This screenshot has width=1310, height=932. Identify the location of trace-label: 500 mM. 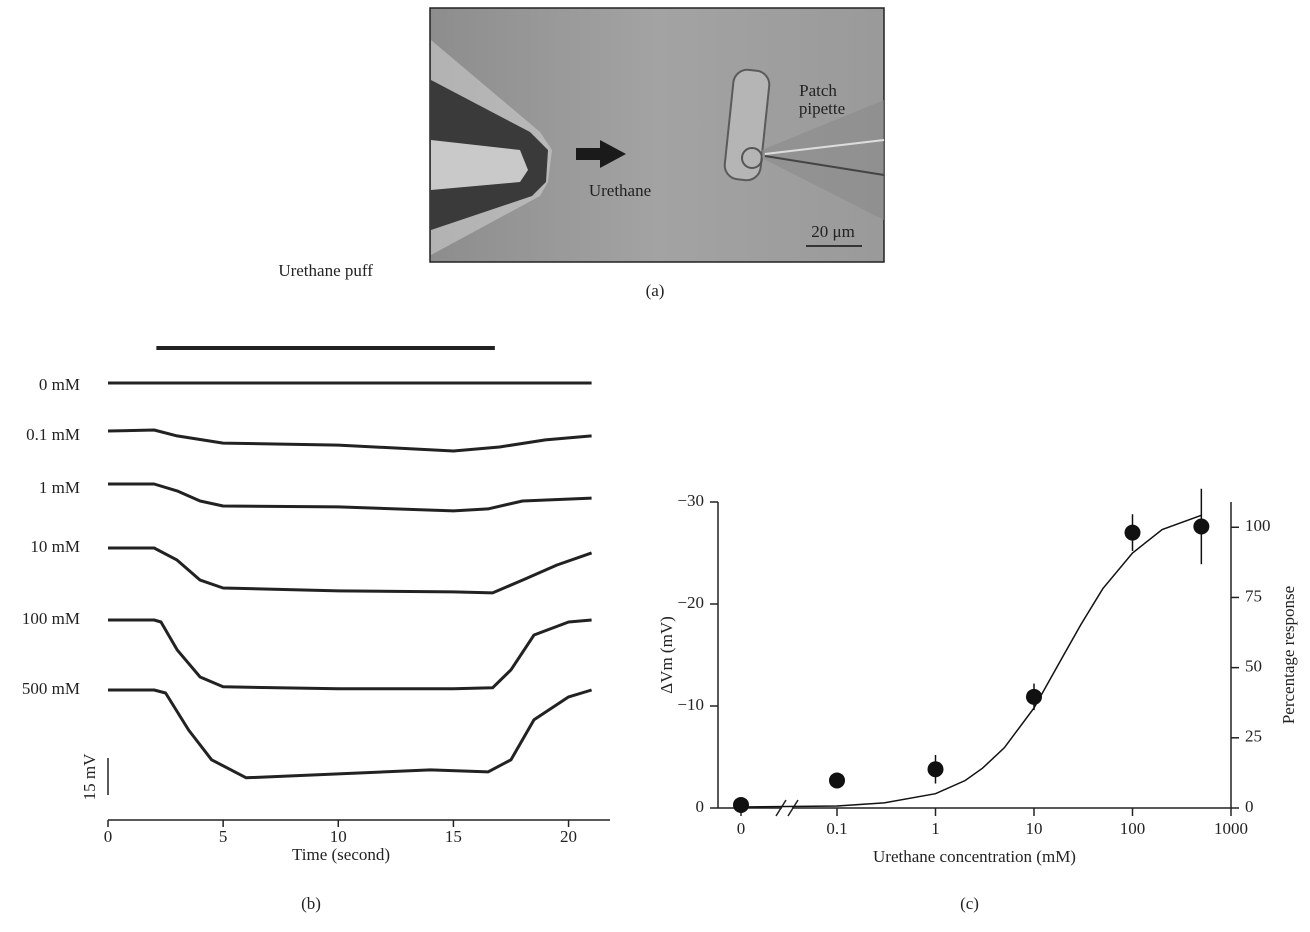
(51, 688).